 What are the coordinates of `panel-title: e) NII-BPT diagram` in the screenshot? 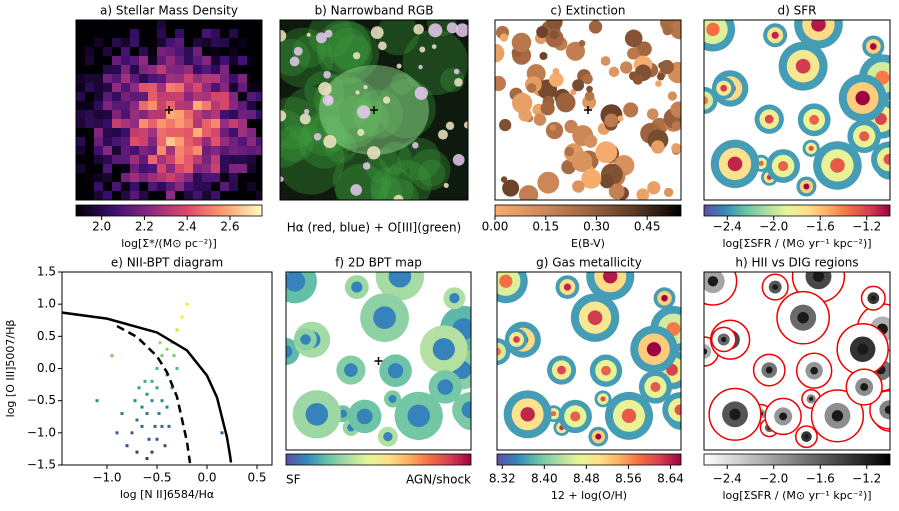 It's located at (167, 263).